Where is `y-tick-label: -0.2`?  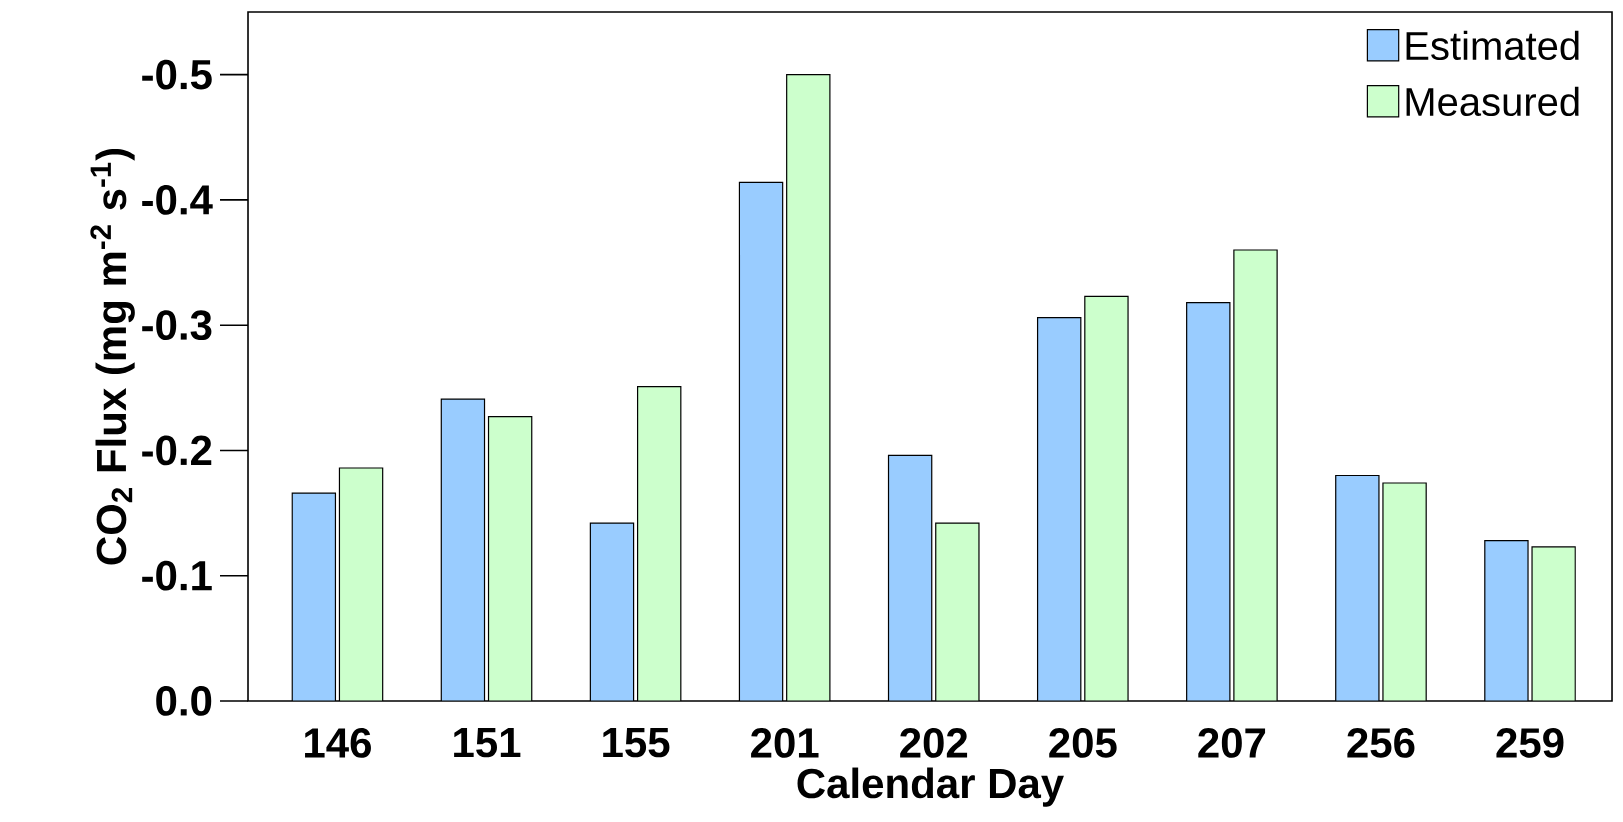 y-tick-label: -0.2 is located at coordinates (177, 450).